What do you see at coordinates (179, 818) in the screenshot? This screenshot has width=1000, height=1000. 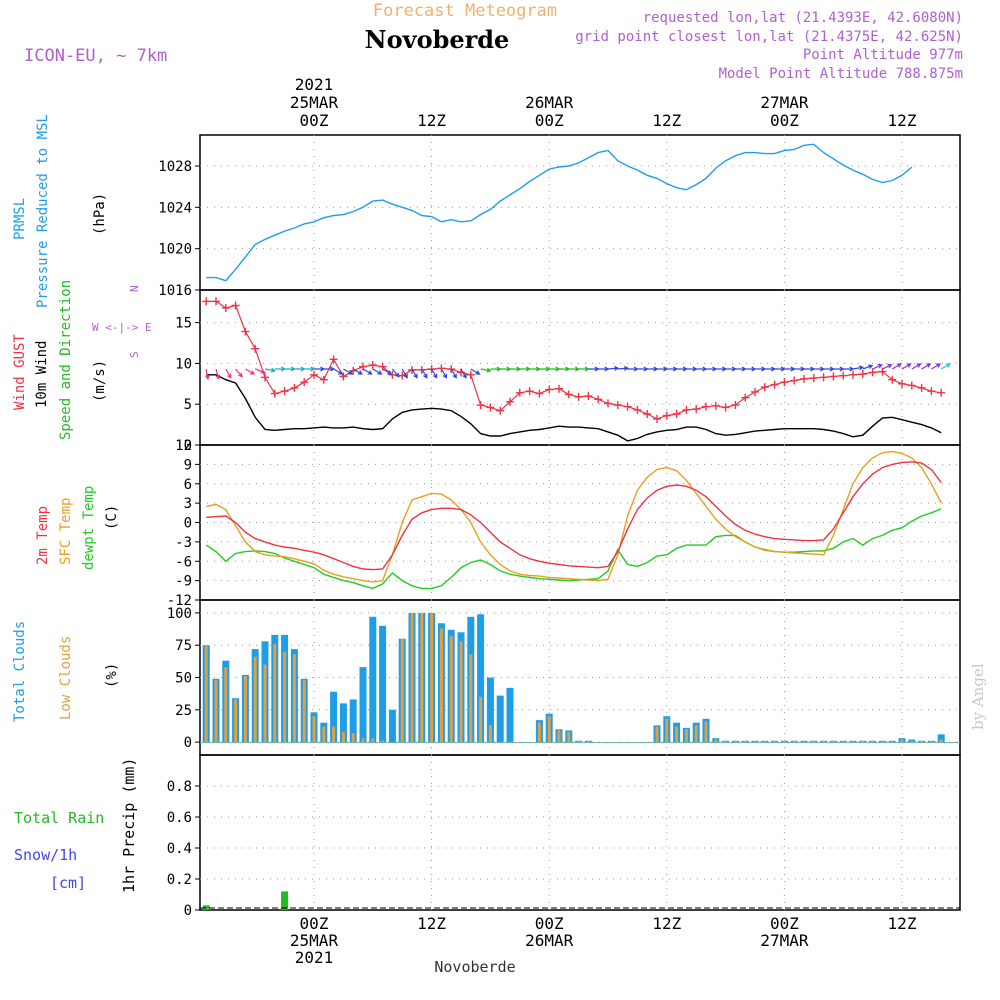 I see `y-tick-label: 0.6` at bounding box center [179, 818].